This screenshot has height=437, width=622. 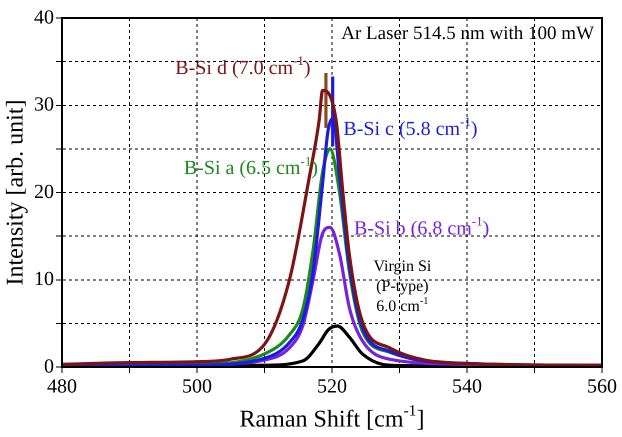 What do you see at coordinates (602, 386) in the screenshot?
I see `x-tick-label: 560` at bounding box center [602, 386].